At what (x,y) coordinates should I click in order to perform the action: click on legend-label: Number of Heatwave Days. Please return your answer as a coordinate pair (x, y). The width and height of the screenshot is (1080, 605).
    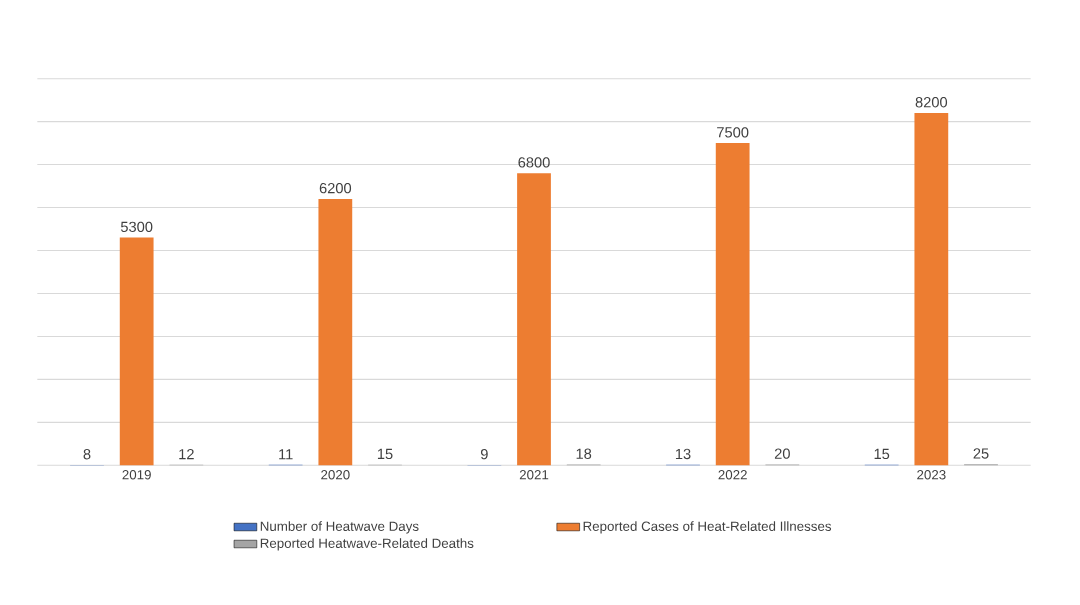
    Looking at the image, I should click on (339, 527).